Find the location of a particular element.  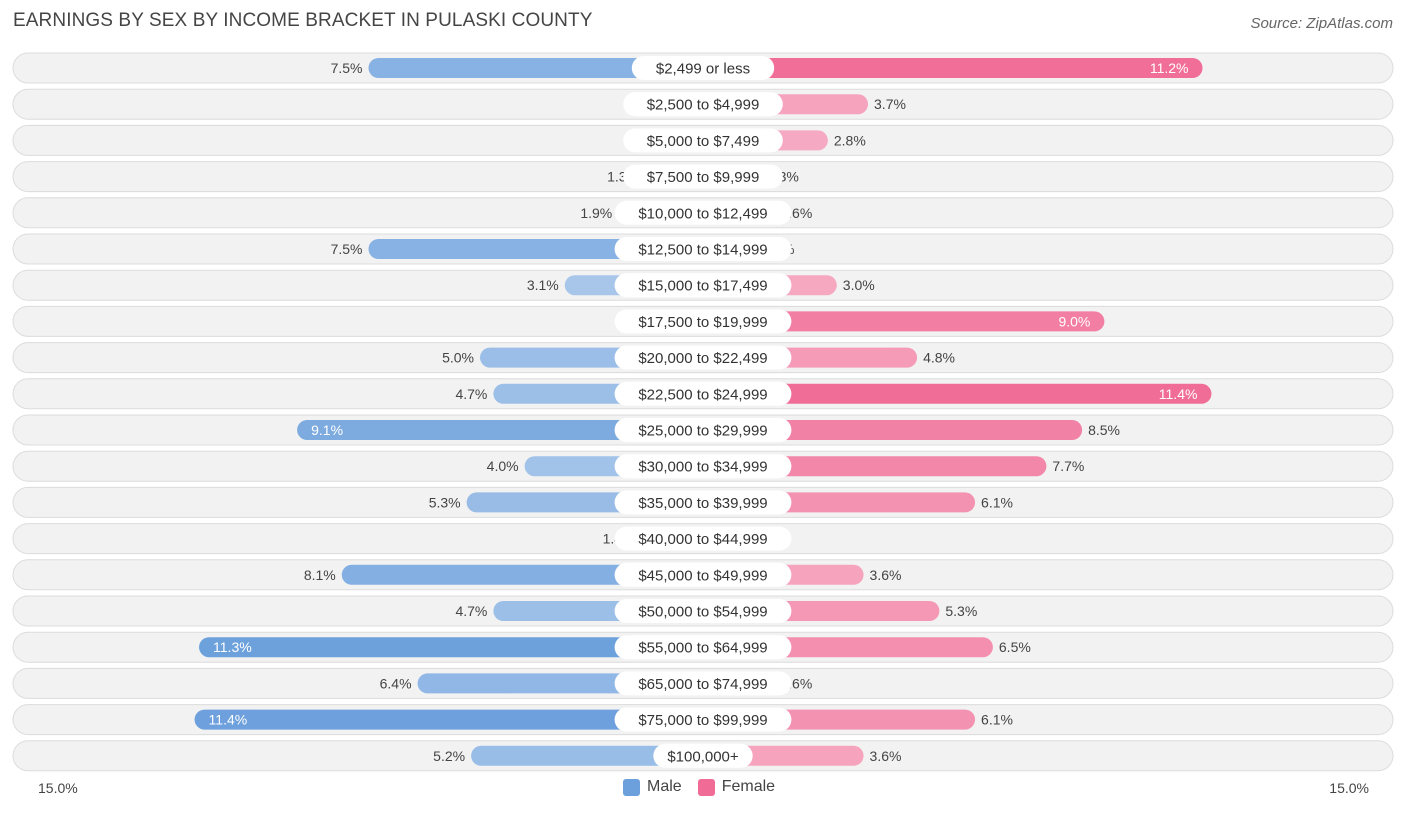

male-value-label: 5.2% is located at coordinates (449, 756).